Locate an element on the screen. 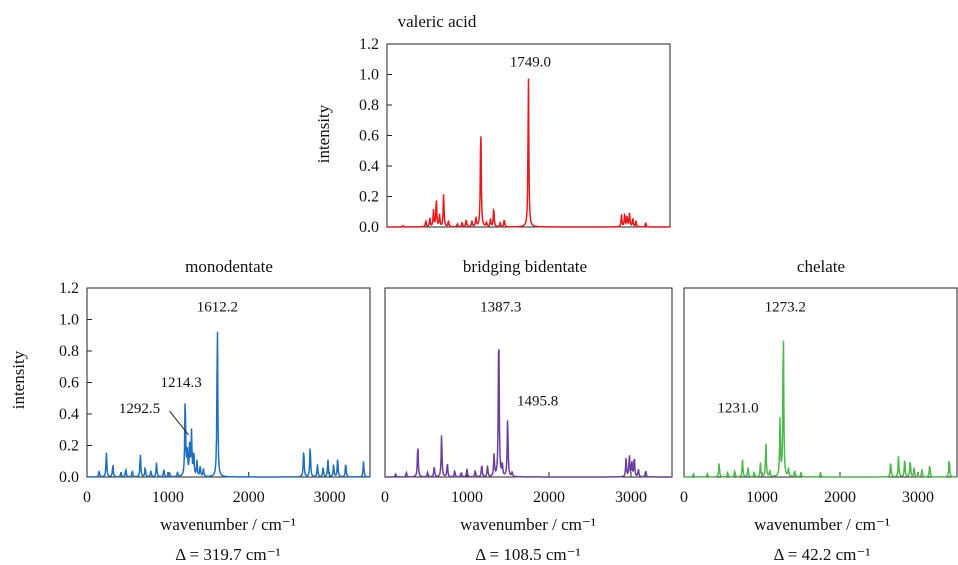  peak-label: 1612.2 is located at coordinates (217, 308).